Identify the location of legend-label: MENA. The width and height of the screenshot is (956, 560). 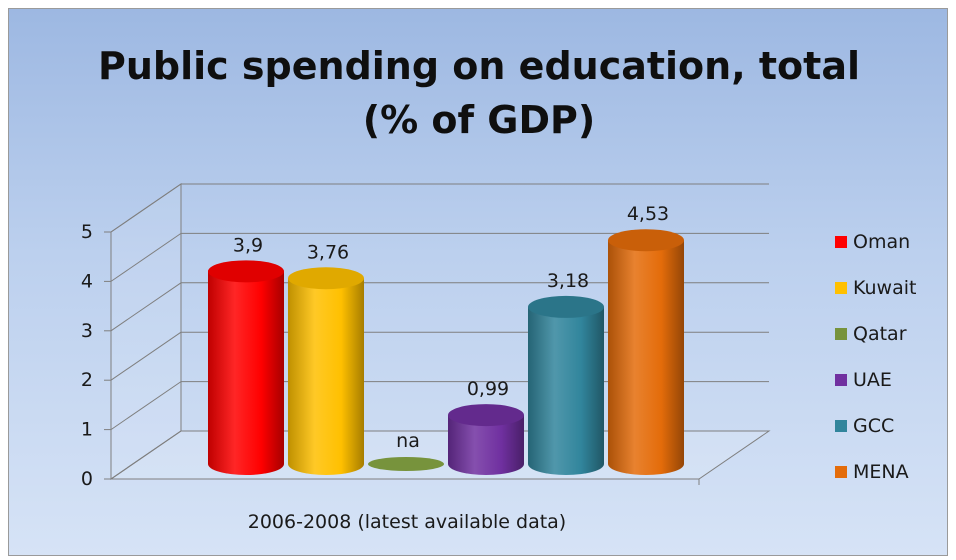
(881, 472).